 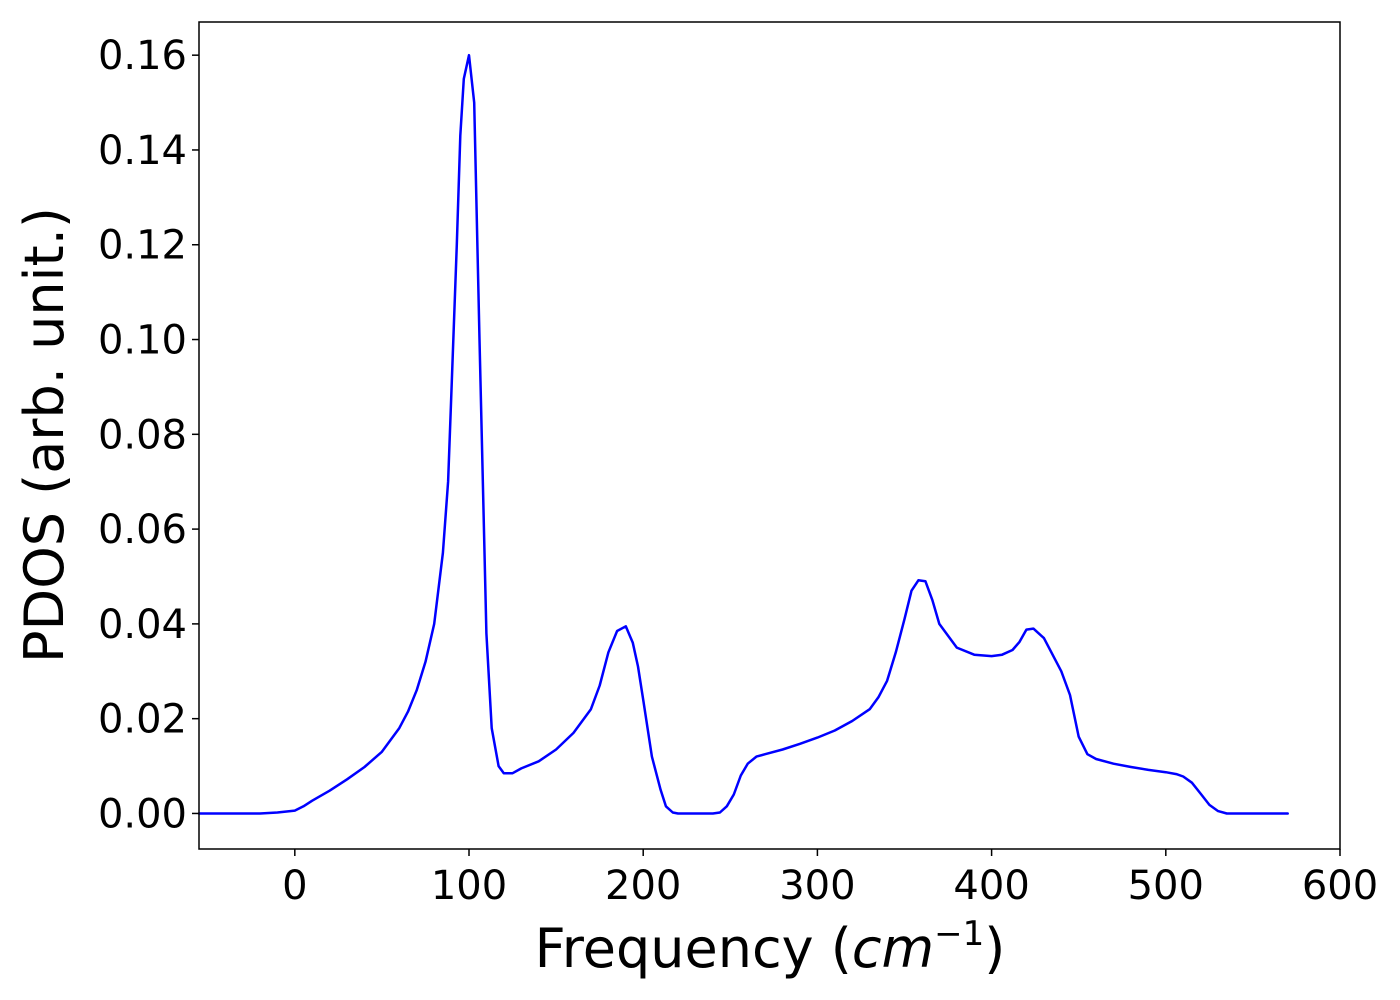 I want to click on x-tick-label: 500, so click(x=1166, y=886).